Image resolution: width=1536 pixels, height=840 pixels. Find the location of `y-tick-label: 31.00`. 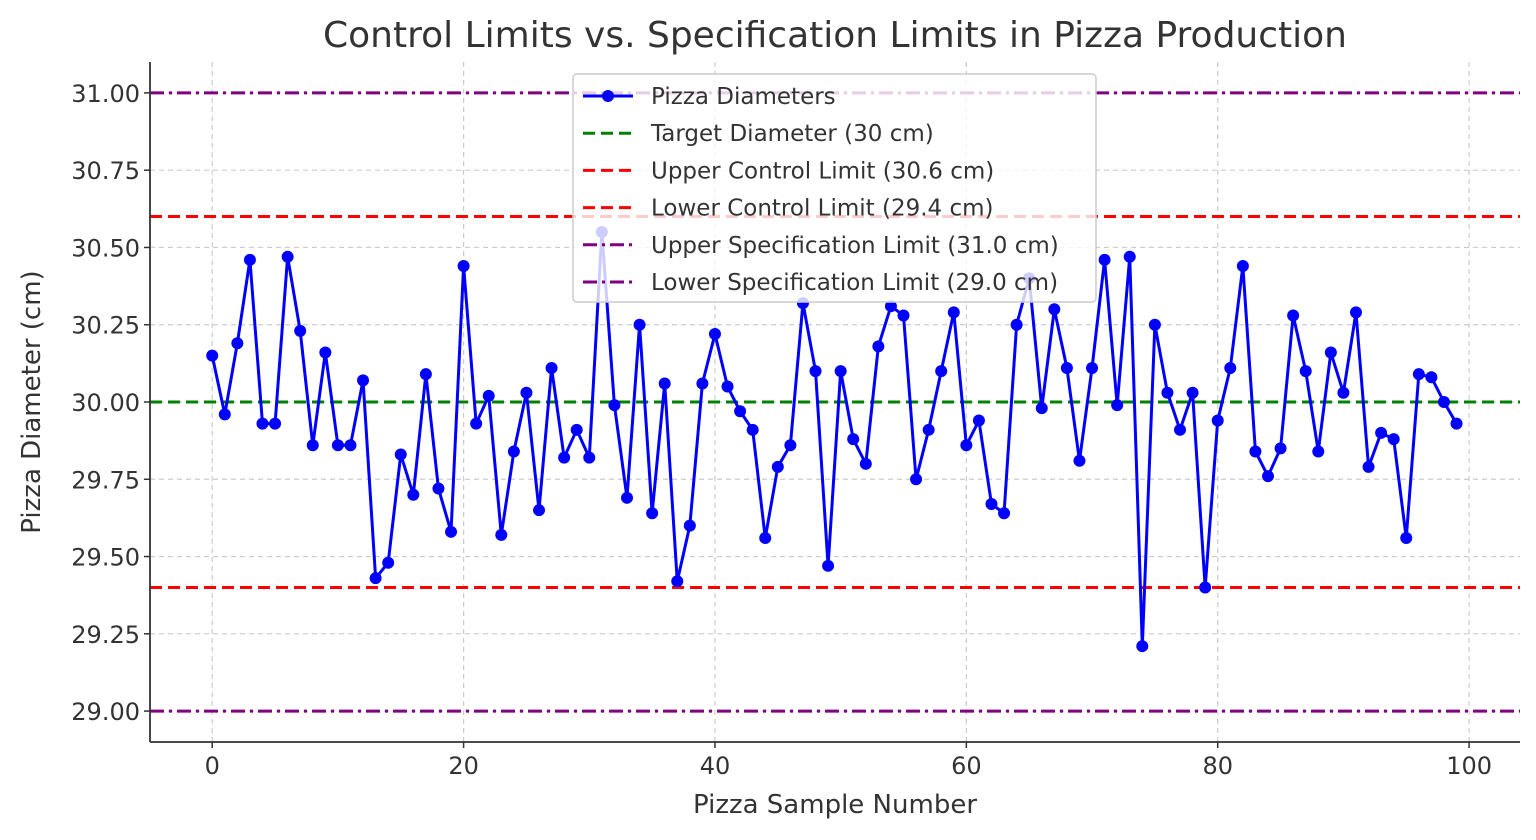

y-tick-label: 31.00 is located at coordinates (105, 94).